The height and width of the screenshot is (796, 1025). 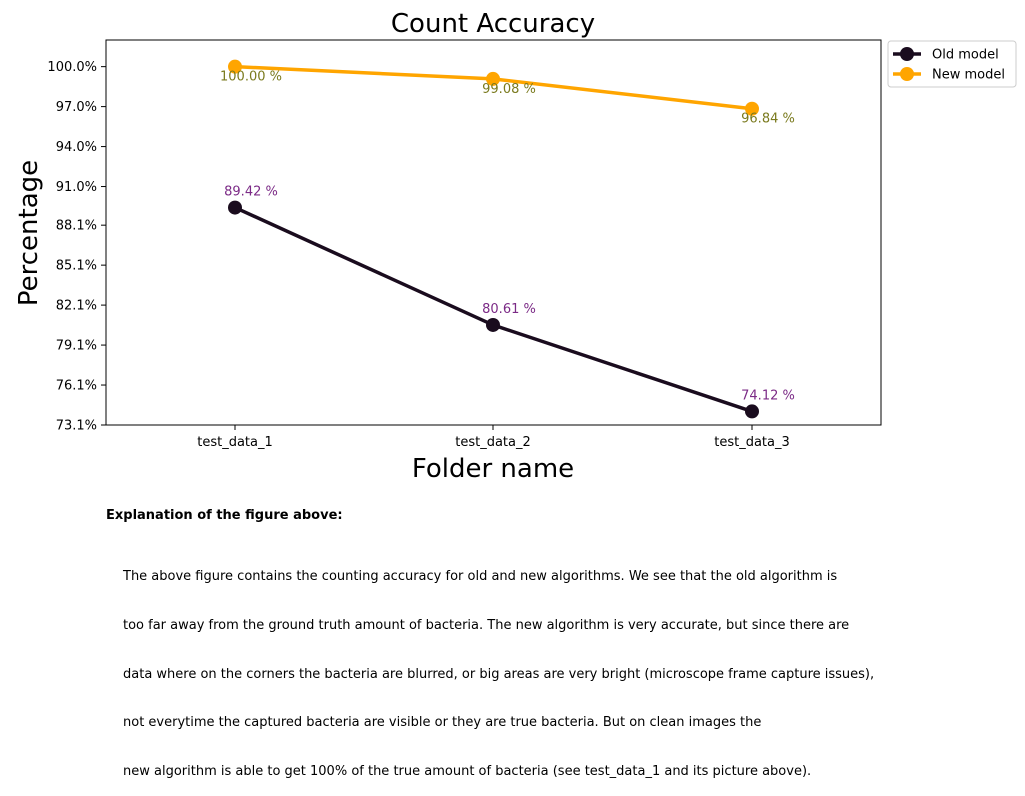 What do you see at coordinates (76, 107) in the screenshot?
I see `y-tick-label: 97.0%` at bounding box center [76, 107].